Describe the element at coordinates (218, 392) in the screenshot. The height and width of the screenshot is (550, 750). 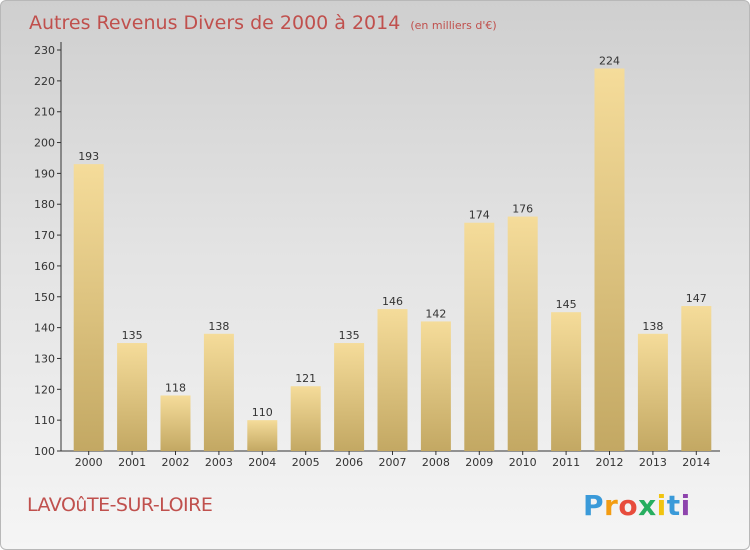
I see `bar-2003` at that location.